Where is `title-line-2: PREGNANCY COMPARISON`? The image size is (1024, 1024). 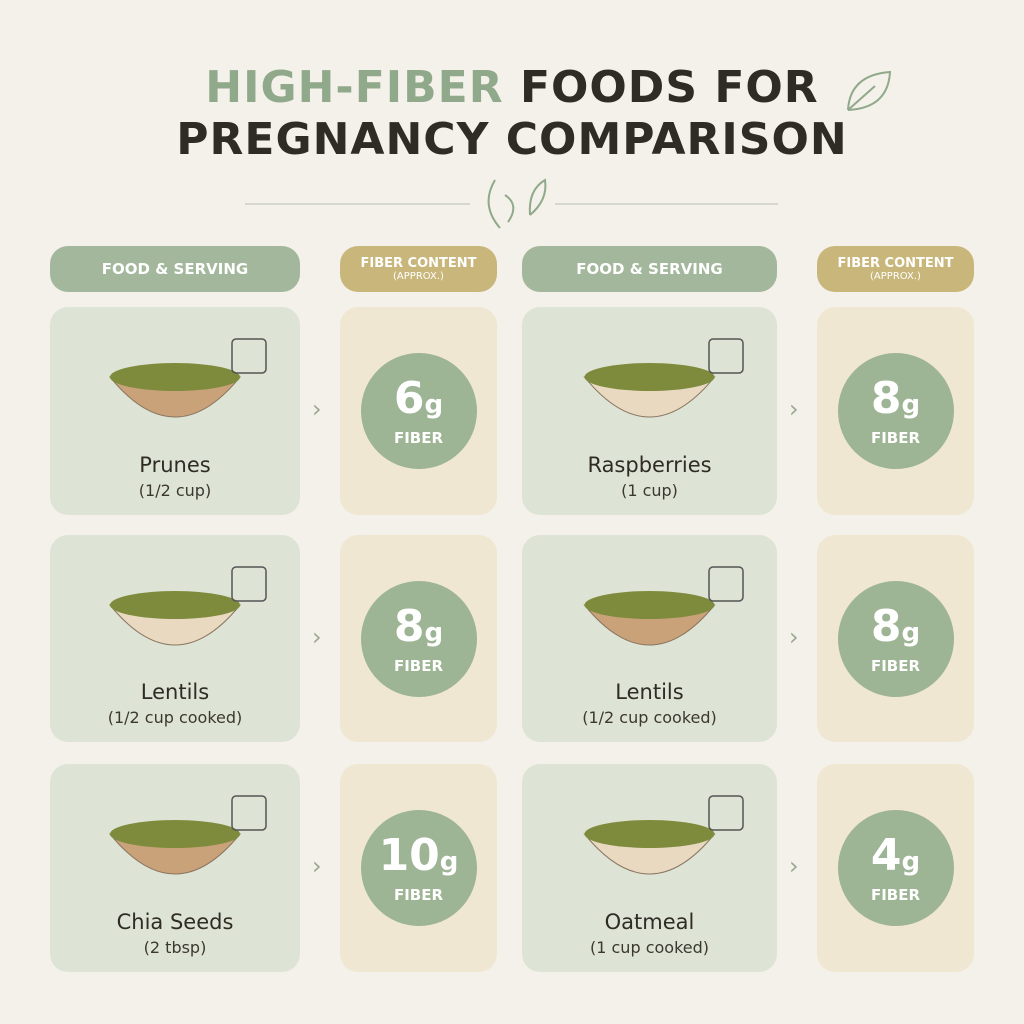 title-line-2: PREGNANCY COMPARISON is located at coordinates (512, 139).